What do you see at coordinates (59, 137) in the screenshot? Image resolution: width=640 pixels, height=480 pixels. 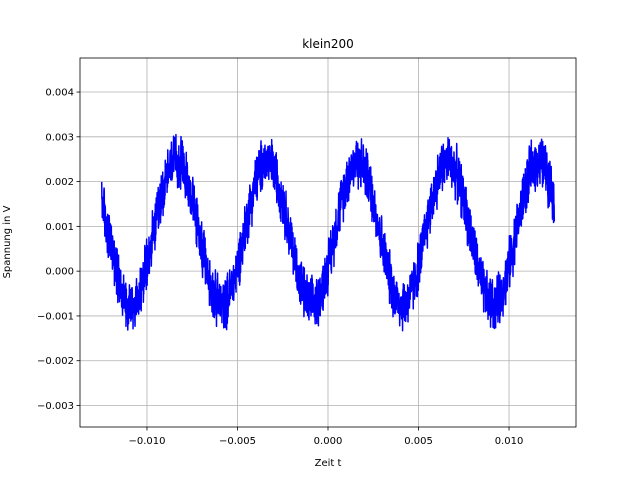 I see `y-tick-label: 0.003` at bounding box center [59, 137].